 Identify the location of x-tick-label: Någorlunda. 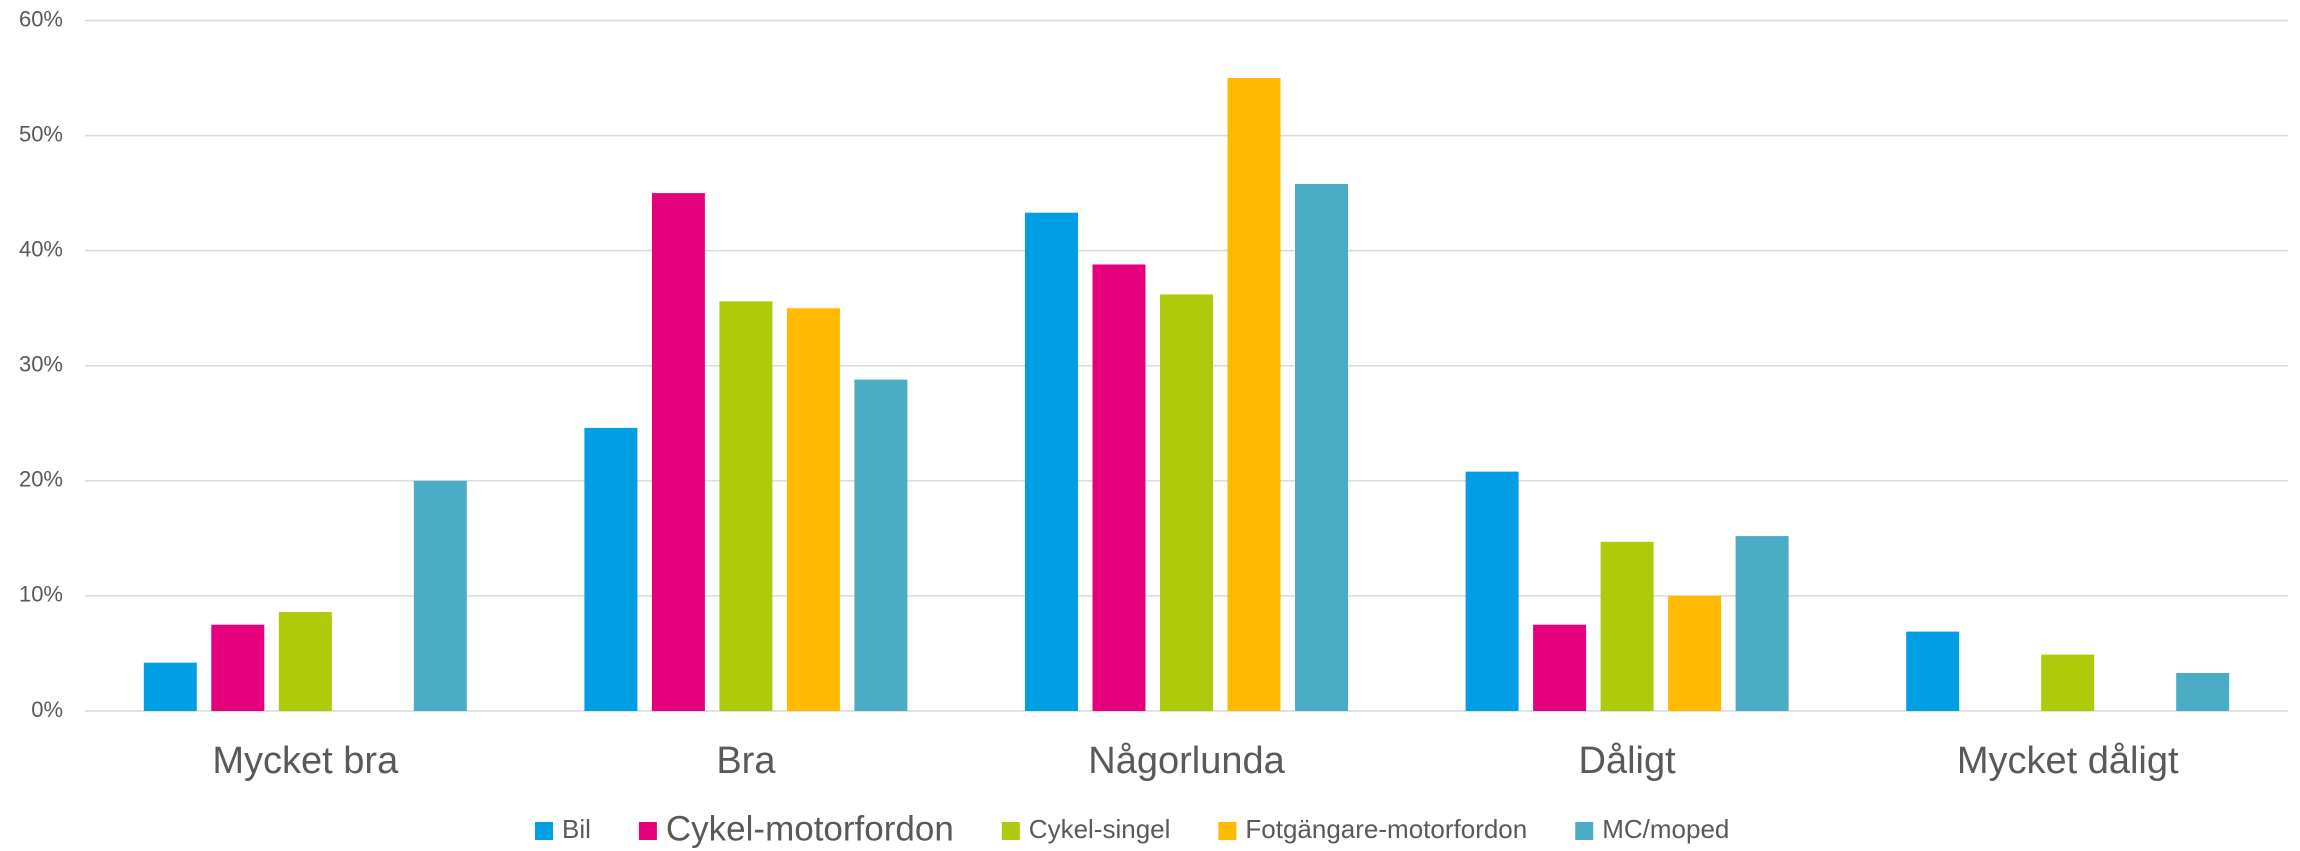
(1186, 761).